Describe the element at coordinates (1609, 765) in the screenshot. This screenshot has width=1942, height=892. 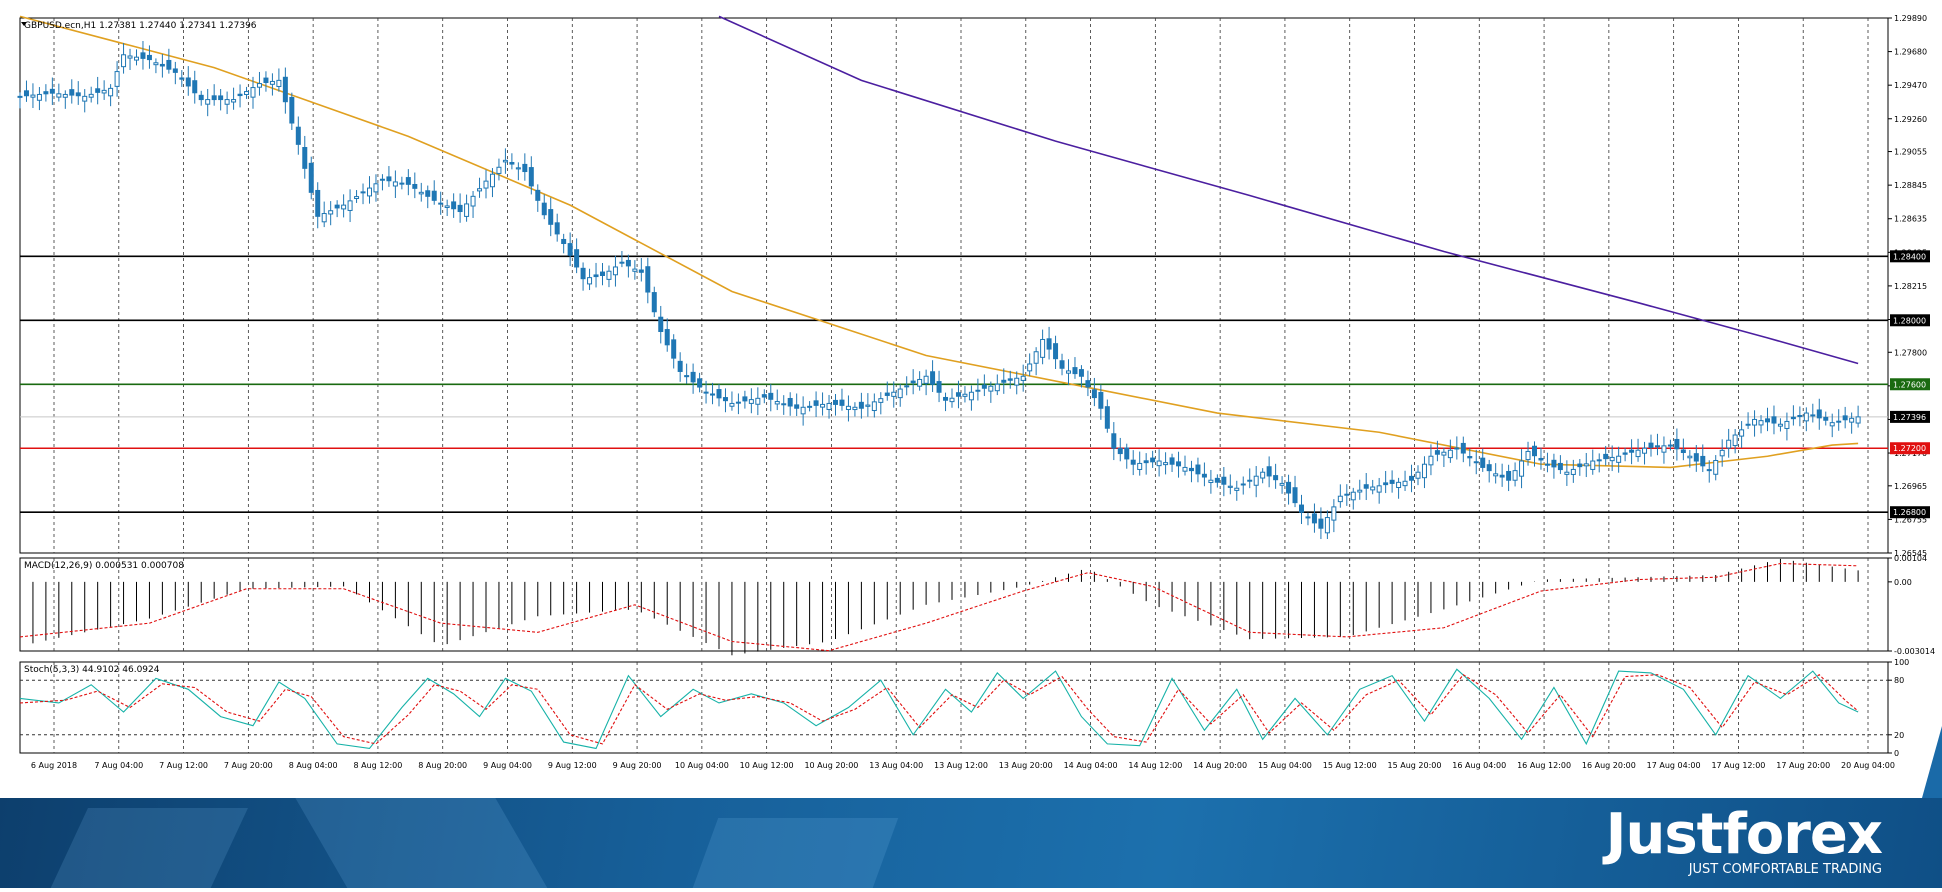
I see `x-tick-label: 16 Aug 20:00` at that location.